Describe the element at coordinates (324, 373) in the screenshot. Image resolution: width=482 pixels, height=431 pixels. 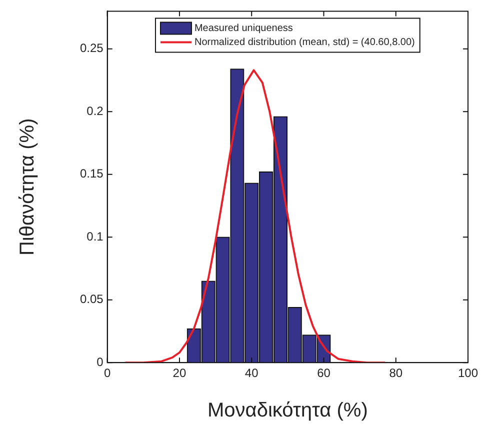
I see `x-tick-label: 60` at that location.